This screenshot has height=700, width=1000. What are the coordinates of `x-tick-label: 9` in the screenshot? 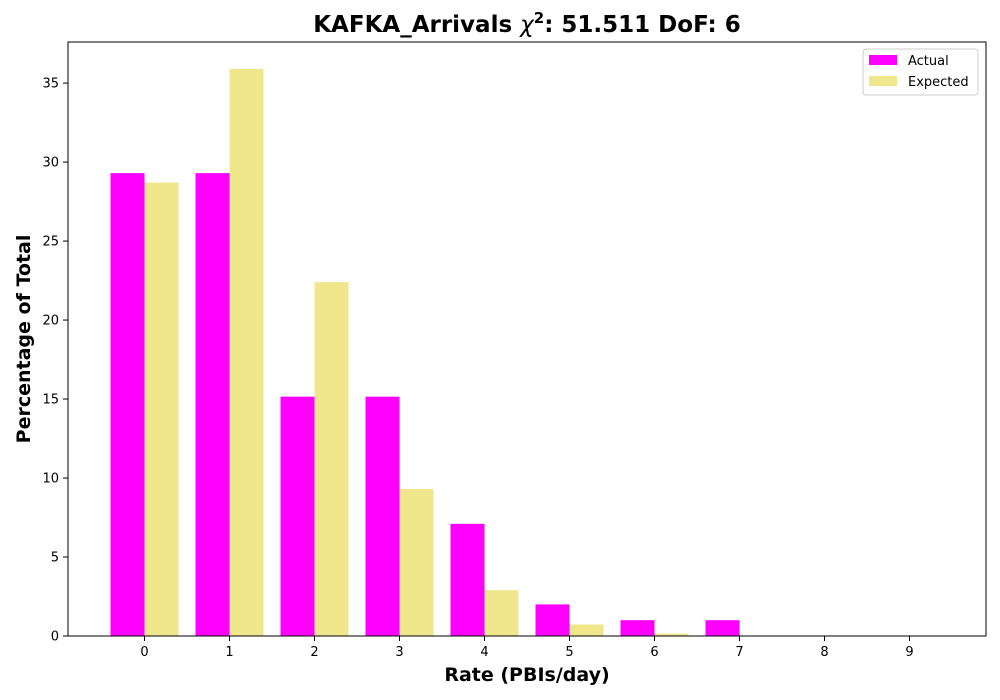 It's located at (909, 652).